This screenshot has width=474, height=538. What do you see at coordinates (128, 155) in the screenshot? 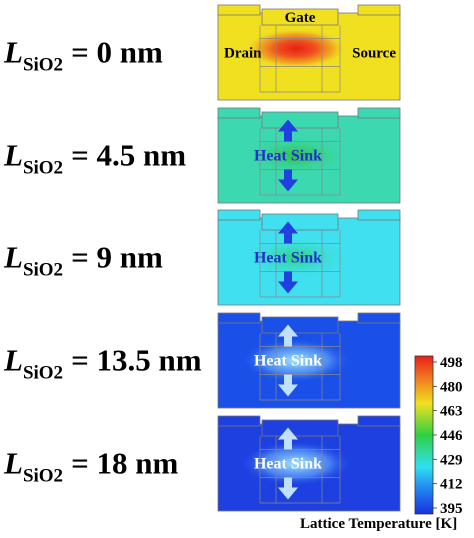
I see `thickness: = 4.5 nm` at bounding box center [128, 155].